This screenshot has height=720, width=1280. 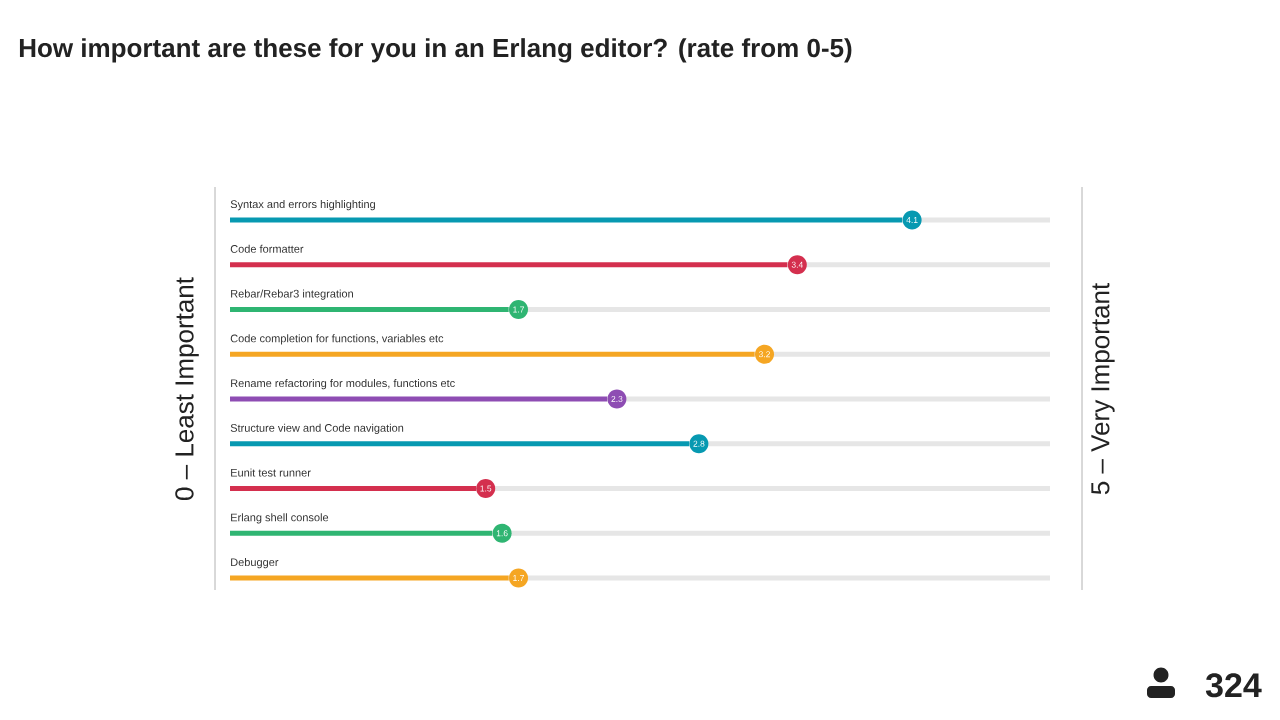 I want to click on y-tick-label: Syntax and errors highlighting, so click(x=302, y=205).